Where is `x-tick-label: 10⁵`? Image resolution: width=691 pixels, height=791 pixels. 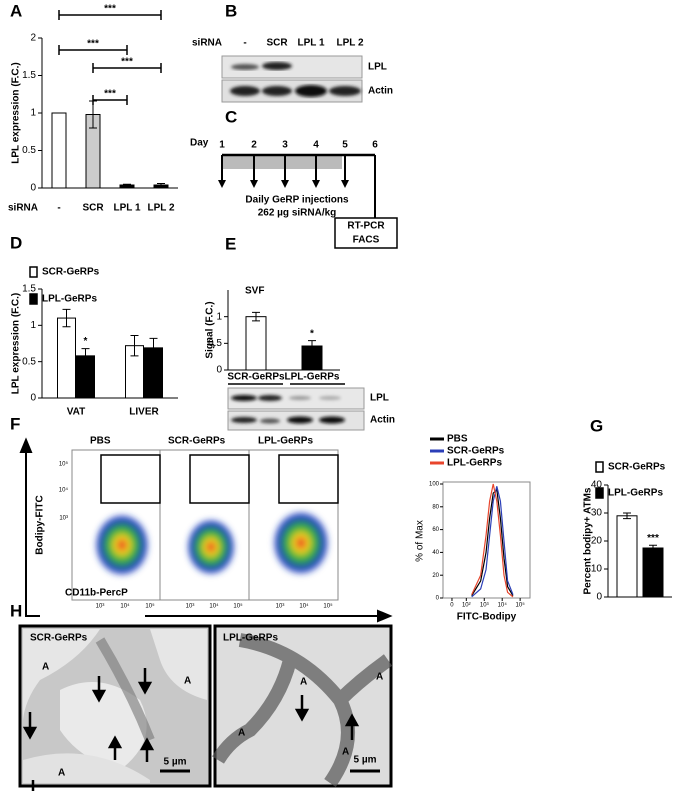 x-tick-label: 10⁵ is located at coordinates (521, 605).